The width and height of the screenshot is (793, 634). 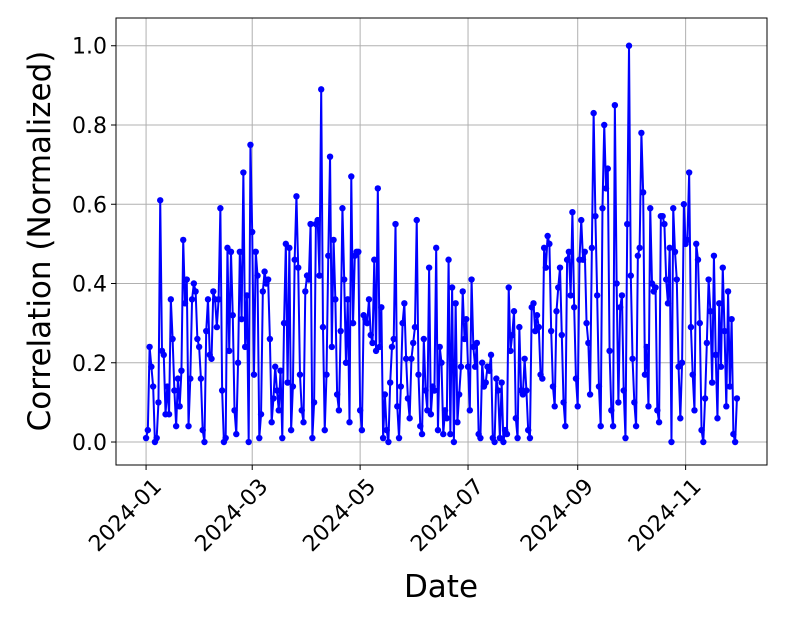 What do you see at coordinates (339, 515) in the screenshot?
I see `x-tick-label: 2024-05` at bounding box center [339, 515].